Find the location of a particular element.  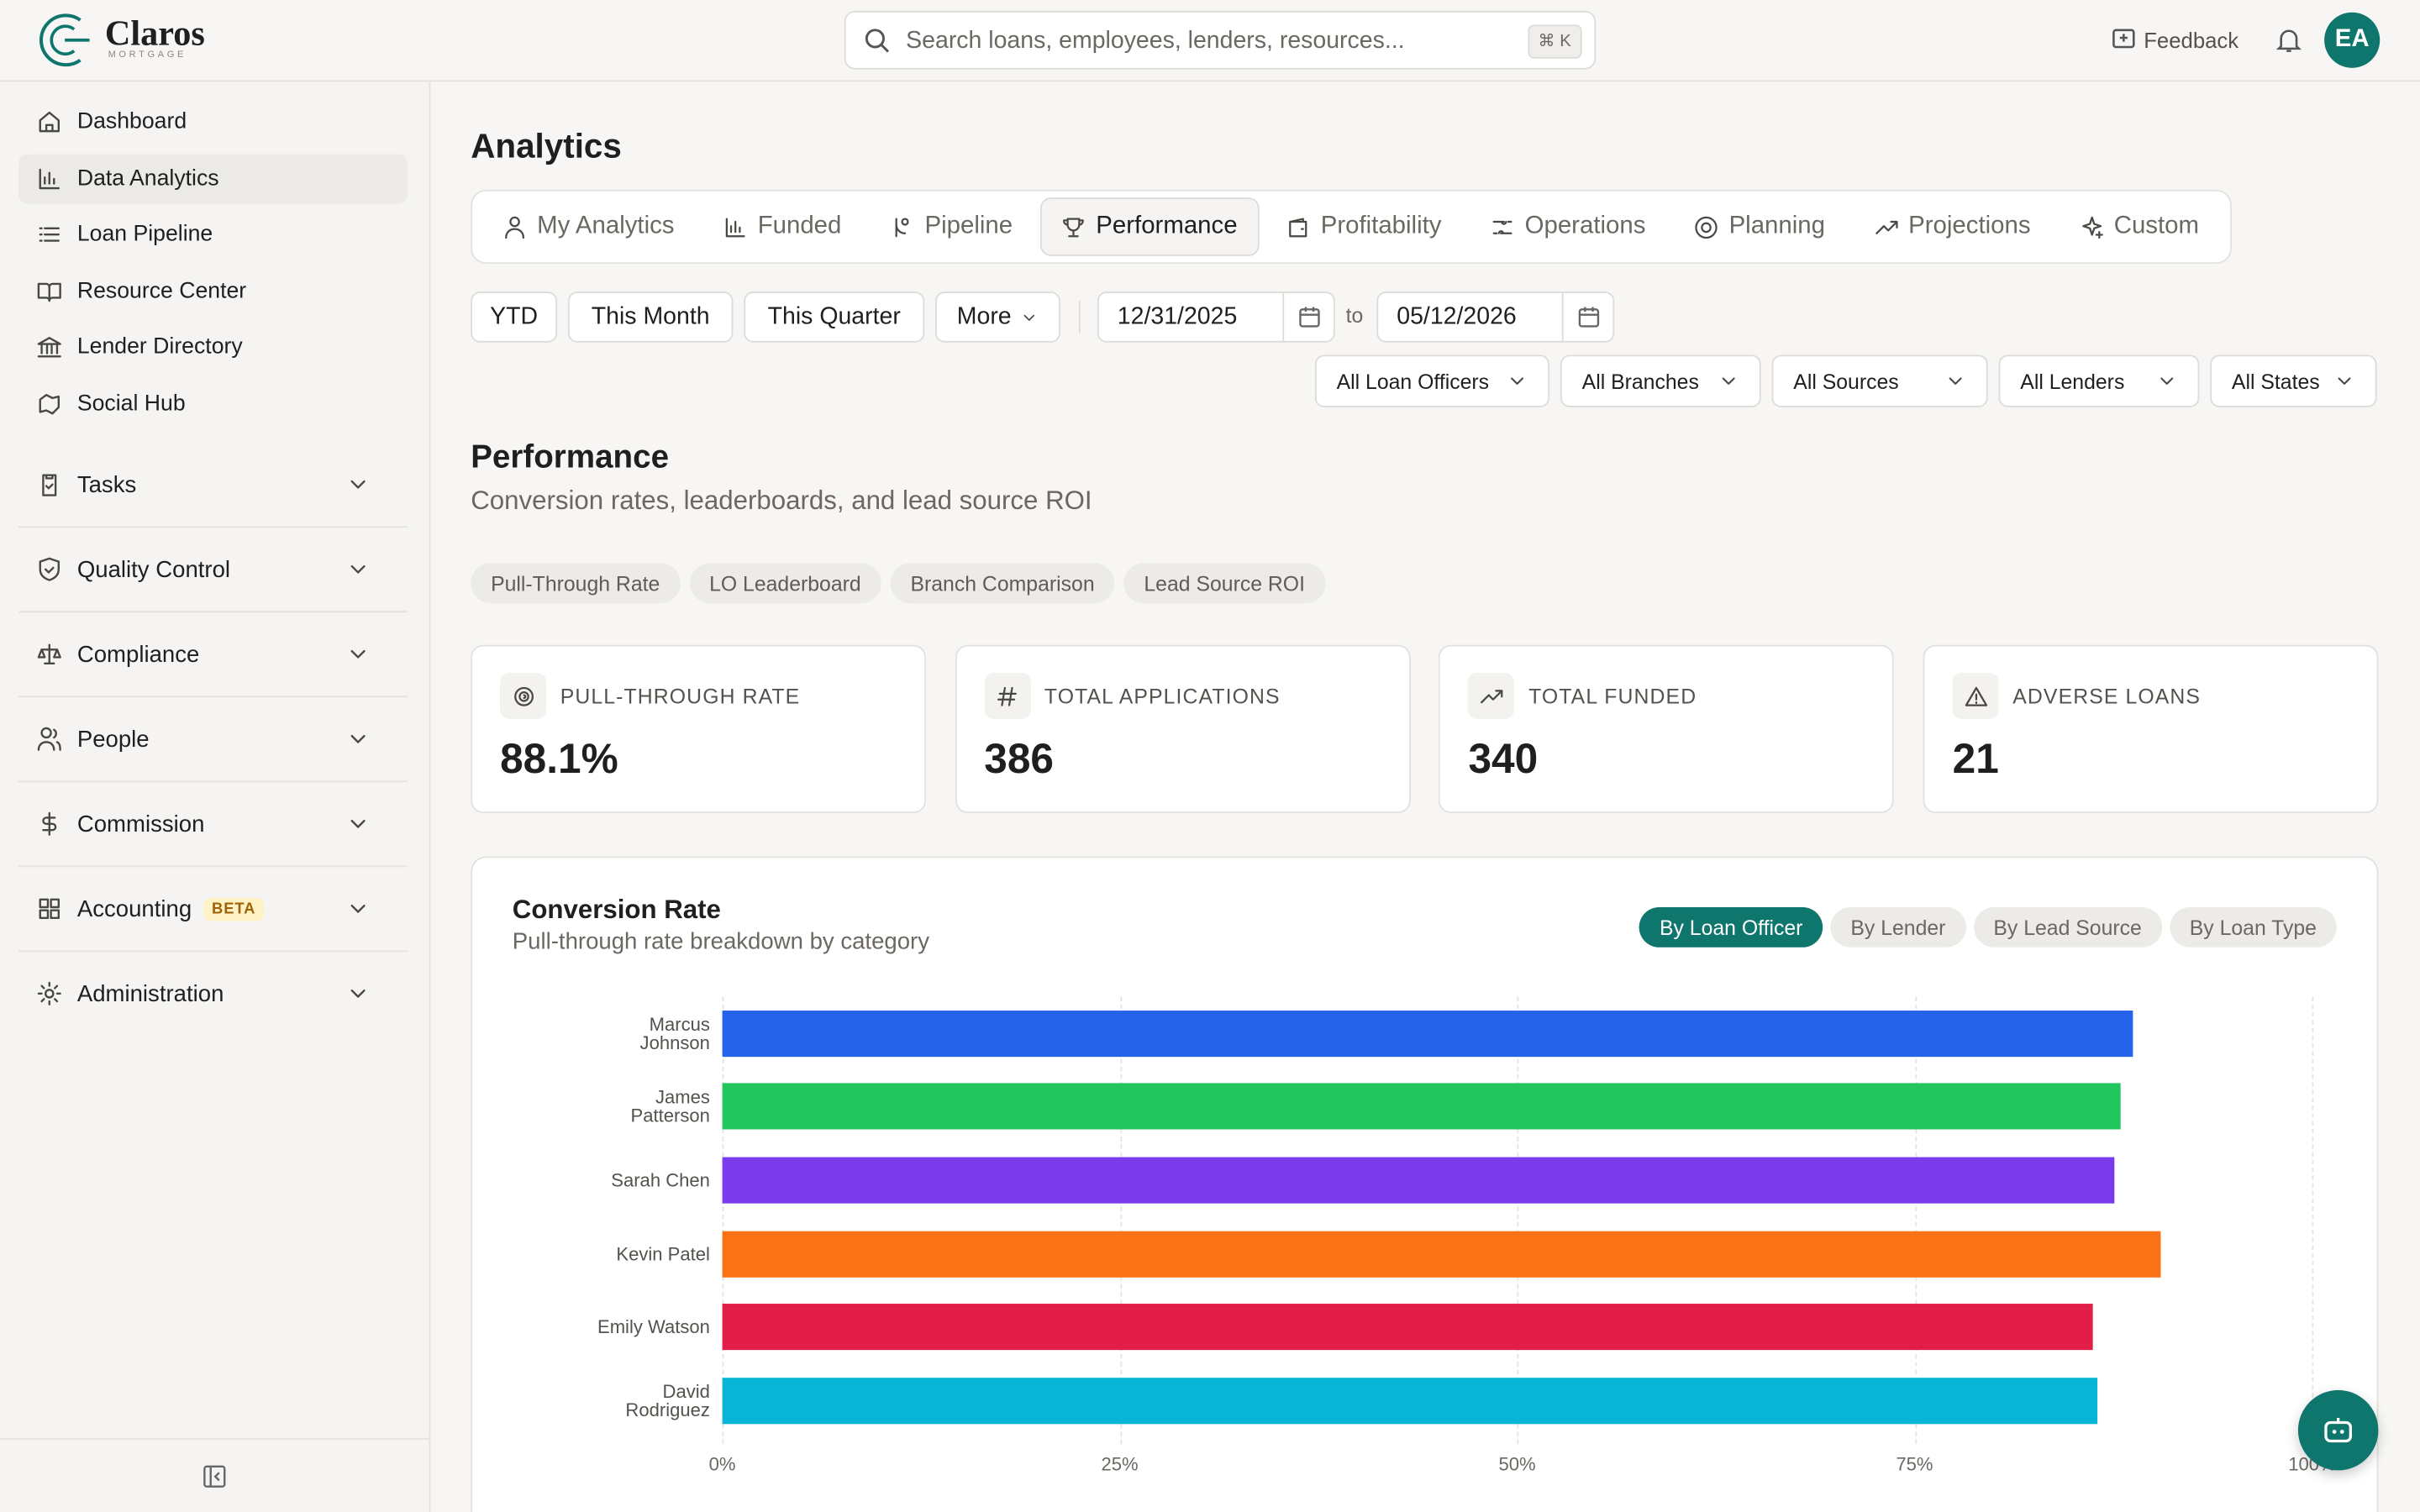

date-from: 12/31/2025 is located at coordinates (1216, 317).